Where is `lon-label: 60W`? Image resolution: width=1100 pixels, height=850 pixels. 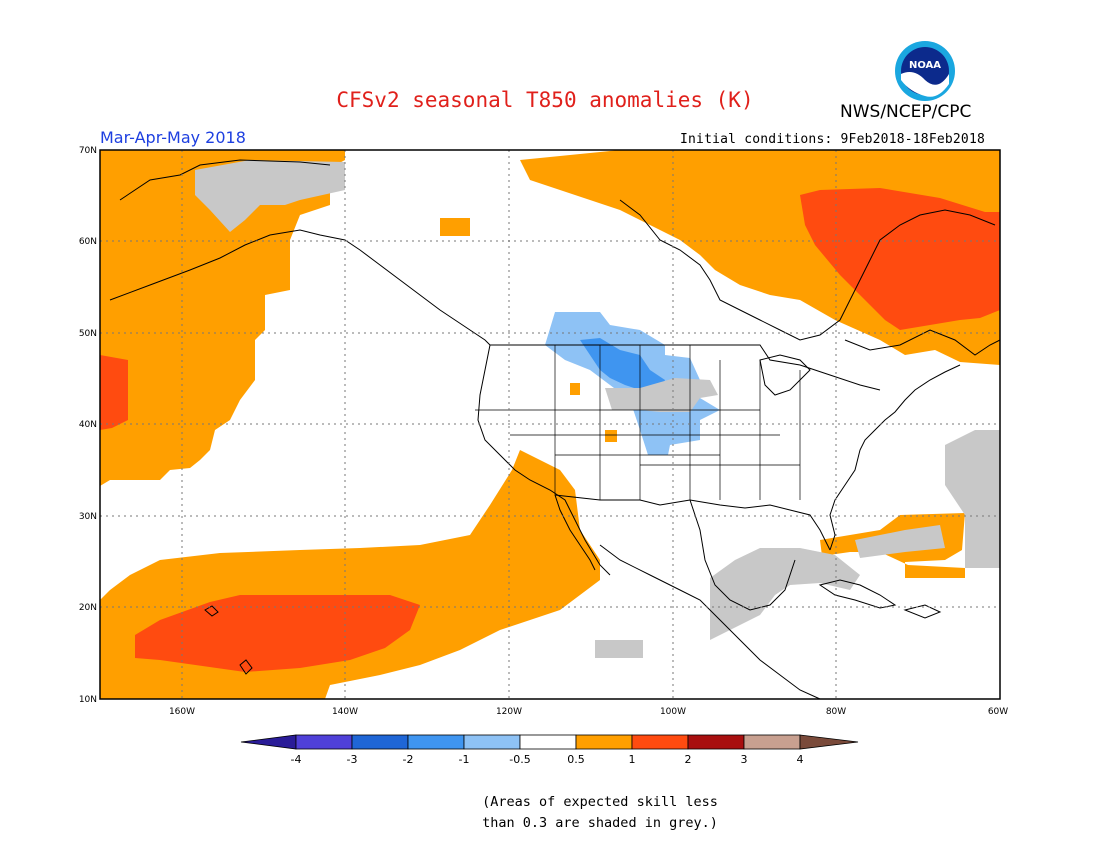
lon-label: 60W is located at coordinates (998, 712).